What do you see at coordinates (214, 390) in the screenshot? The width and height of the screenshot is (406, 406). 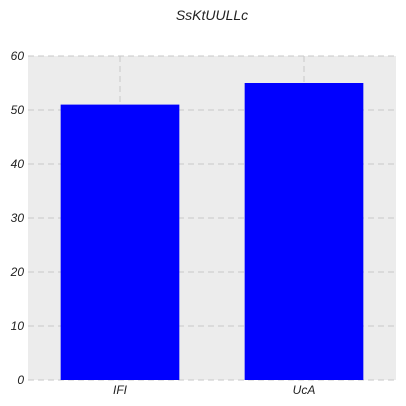 I see `x-axis-ticks: IFI UcA` at bounding box center [214, 390].